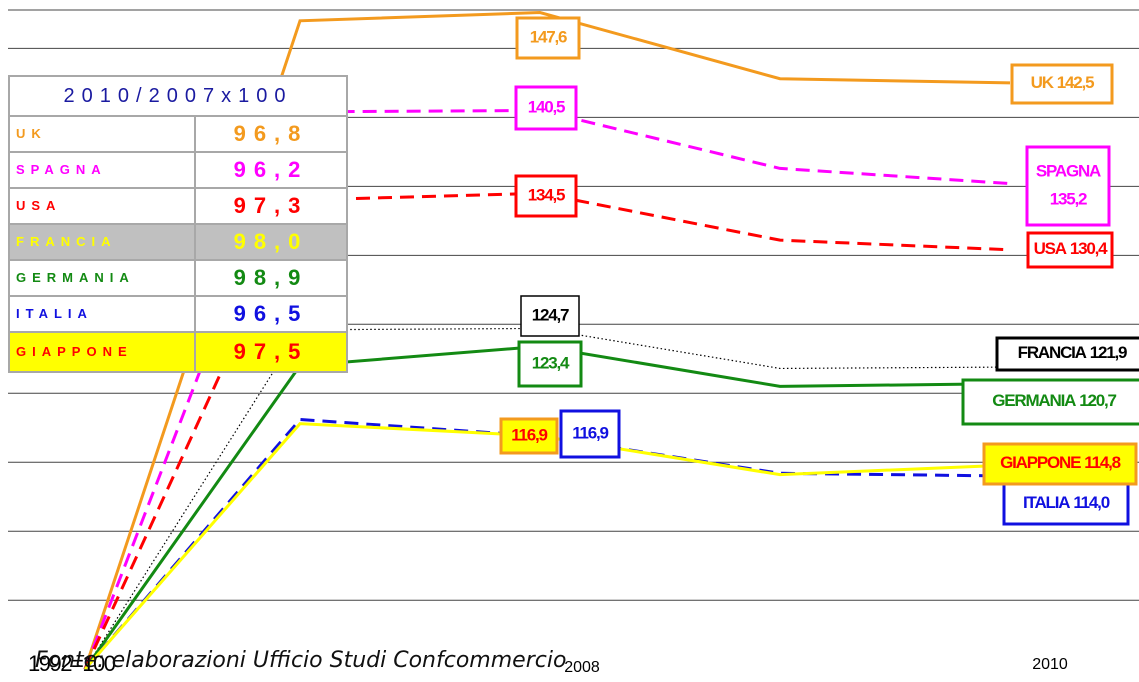 The image size is (1139, 682). Describe the element at coordinates (1050, 664) in the screenshot. I see `x-tick-label: 2010` at that location.